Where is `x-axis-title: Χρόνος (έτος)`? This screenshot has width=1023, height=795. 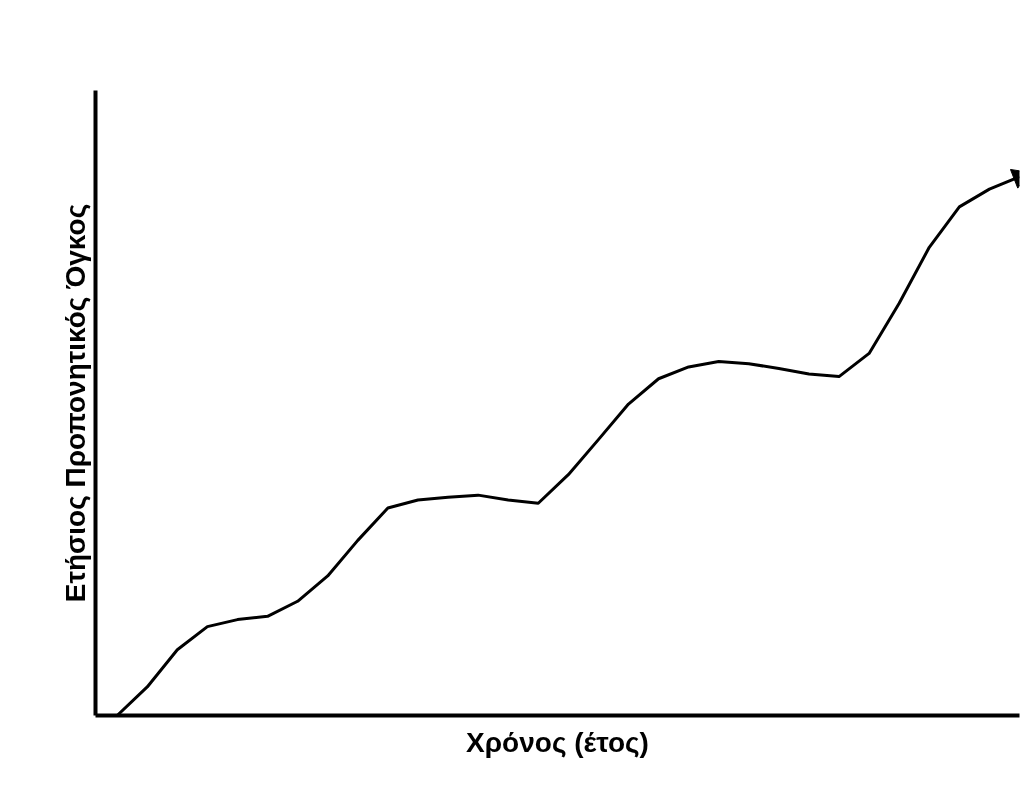
x-axis-title: Χρόνος (έτος) is located at coordinates (557, 742).